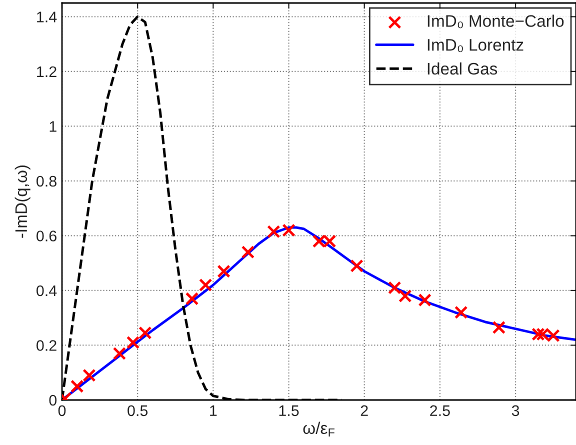 The width and height of the screenshot is (576, 445). Describe the element at coordinates (463, 68) in the screenshot. I see `legend-label: Ideal Gas` at that location.